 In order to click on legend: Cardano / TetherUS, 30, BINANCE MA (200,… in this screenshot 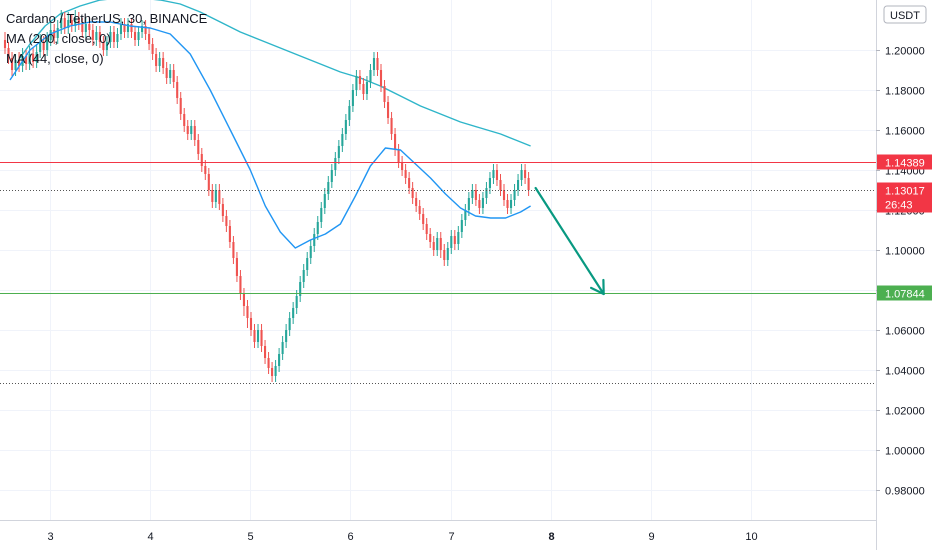, I will do `click(107, 38)`.